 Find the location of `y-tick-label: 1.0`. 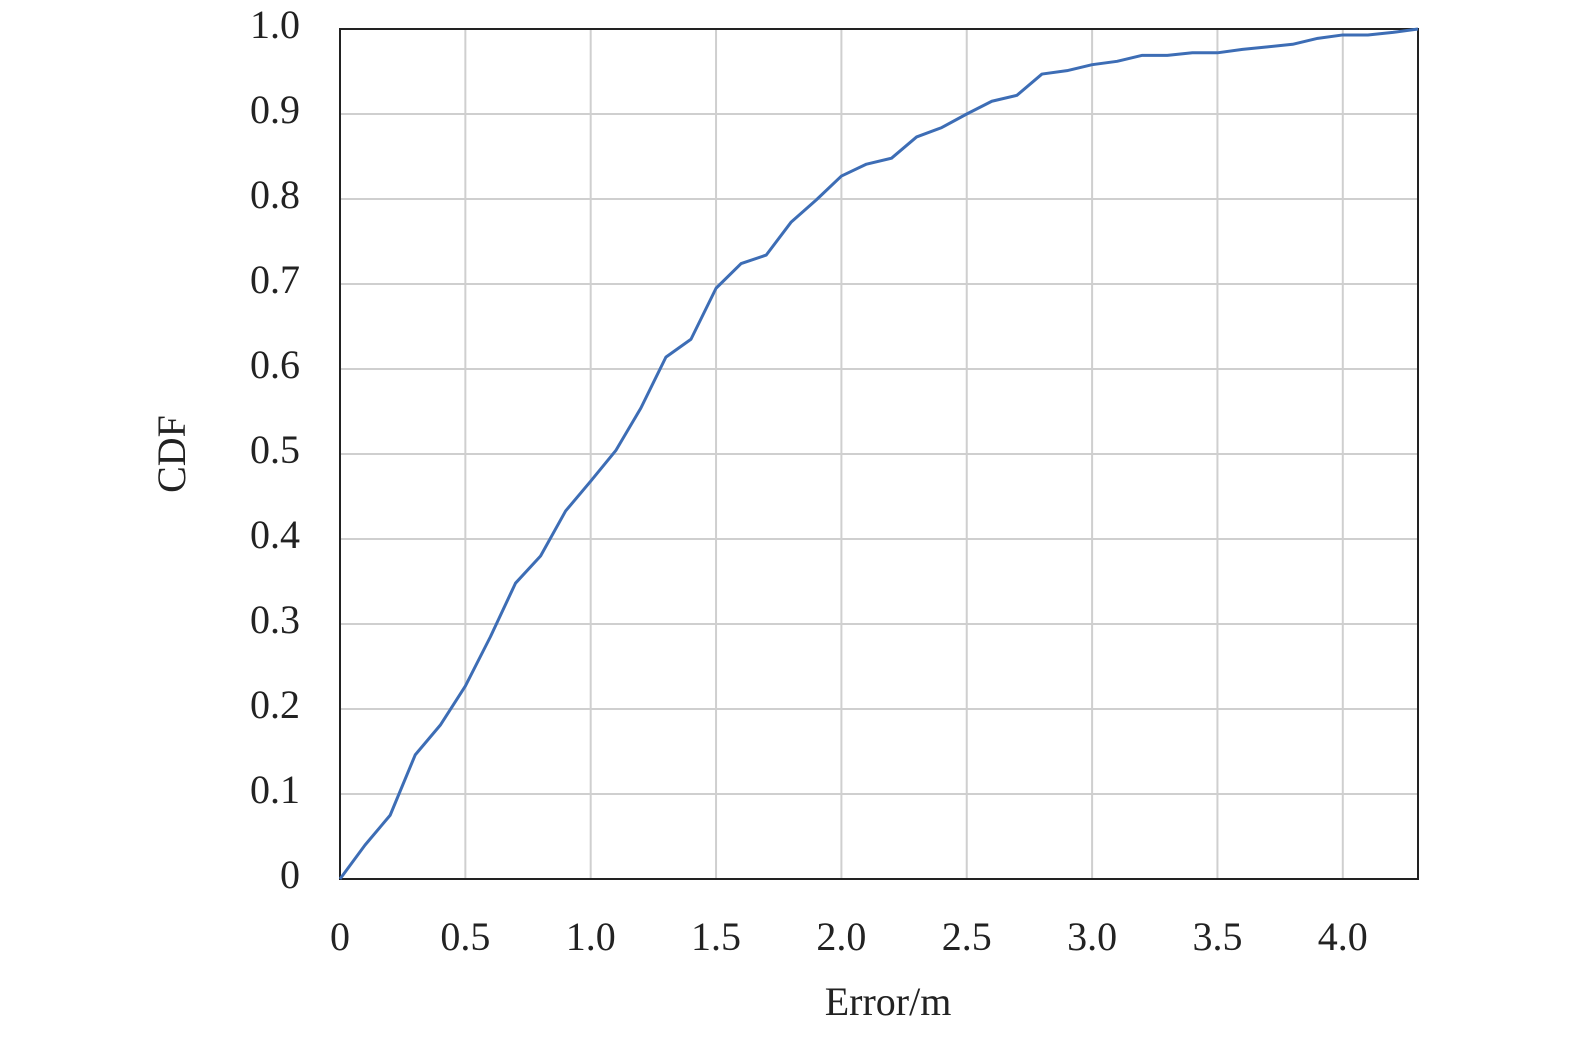

y-tick-label: 1.0 is located at coordinates (275, 24).